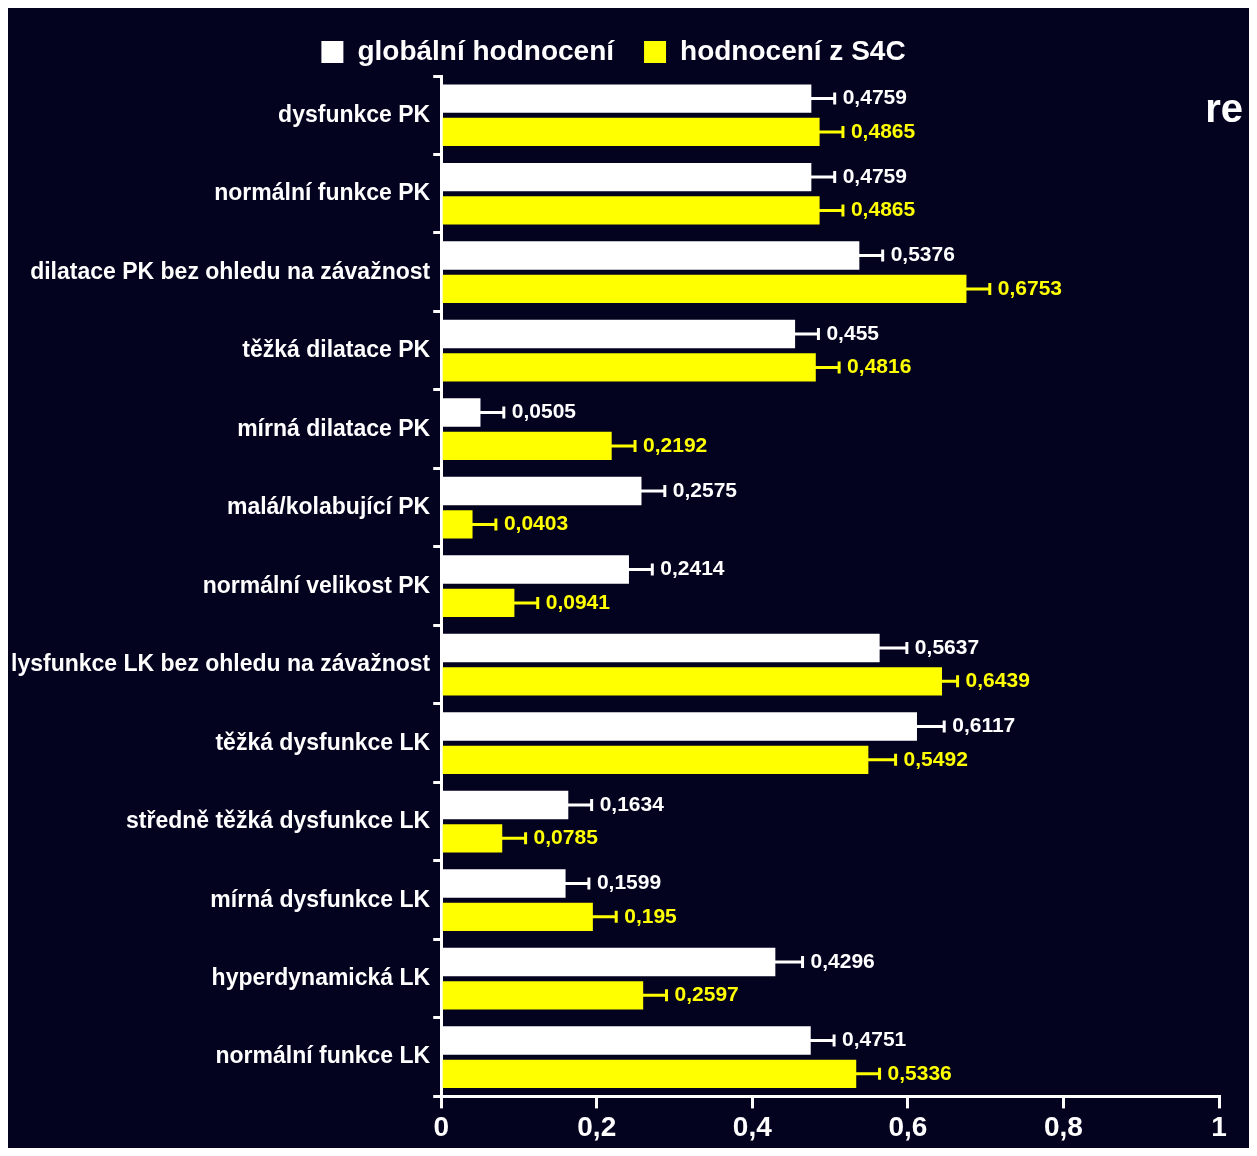  I want to click on x-tick-label: 1, so click(1219, 1126).